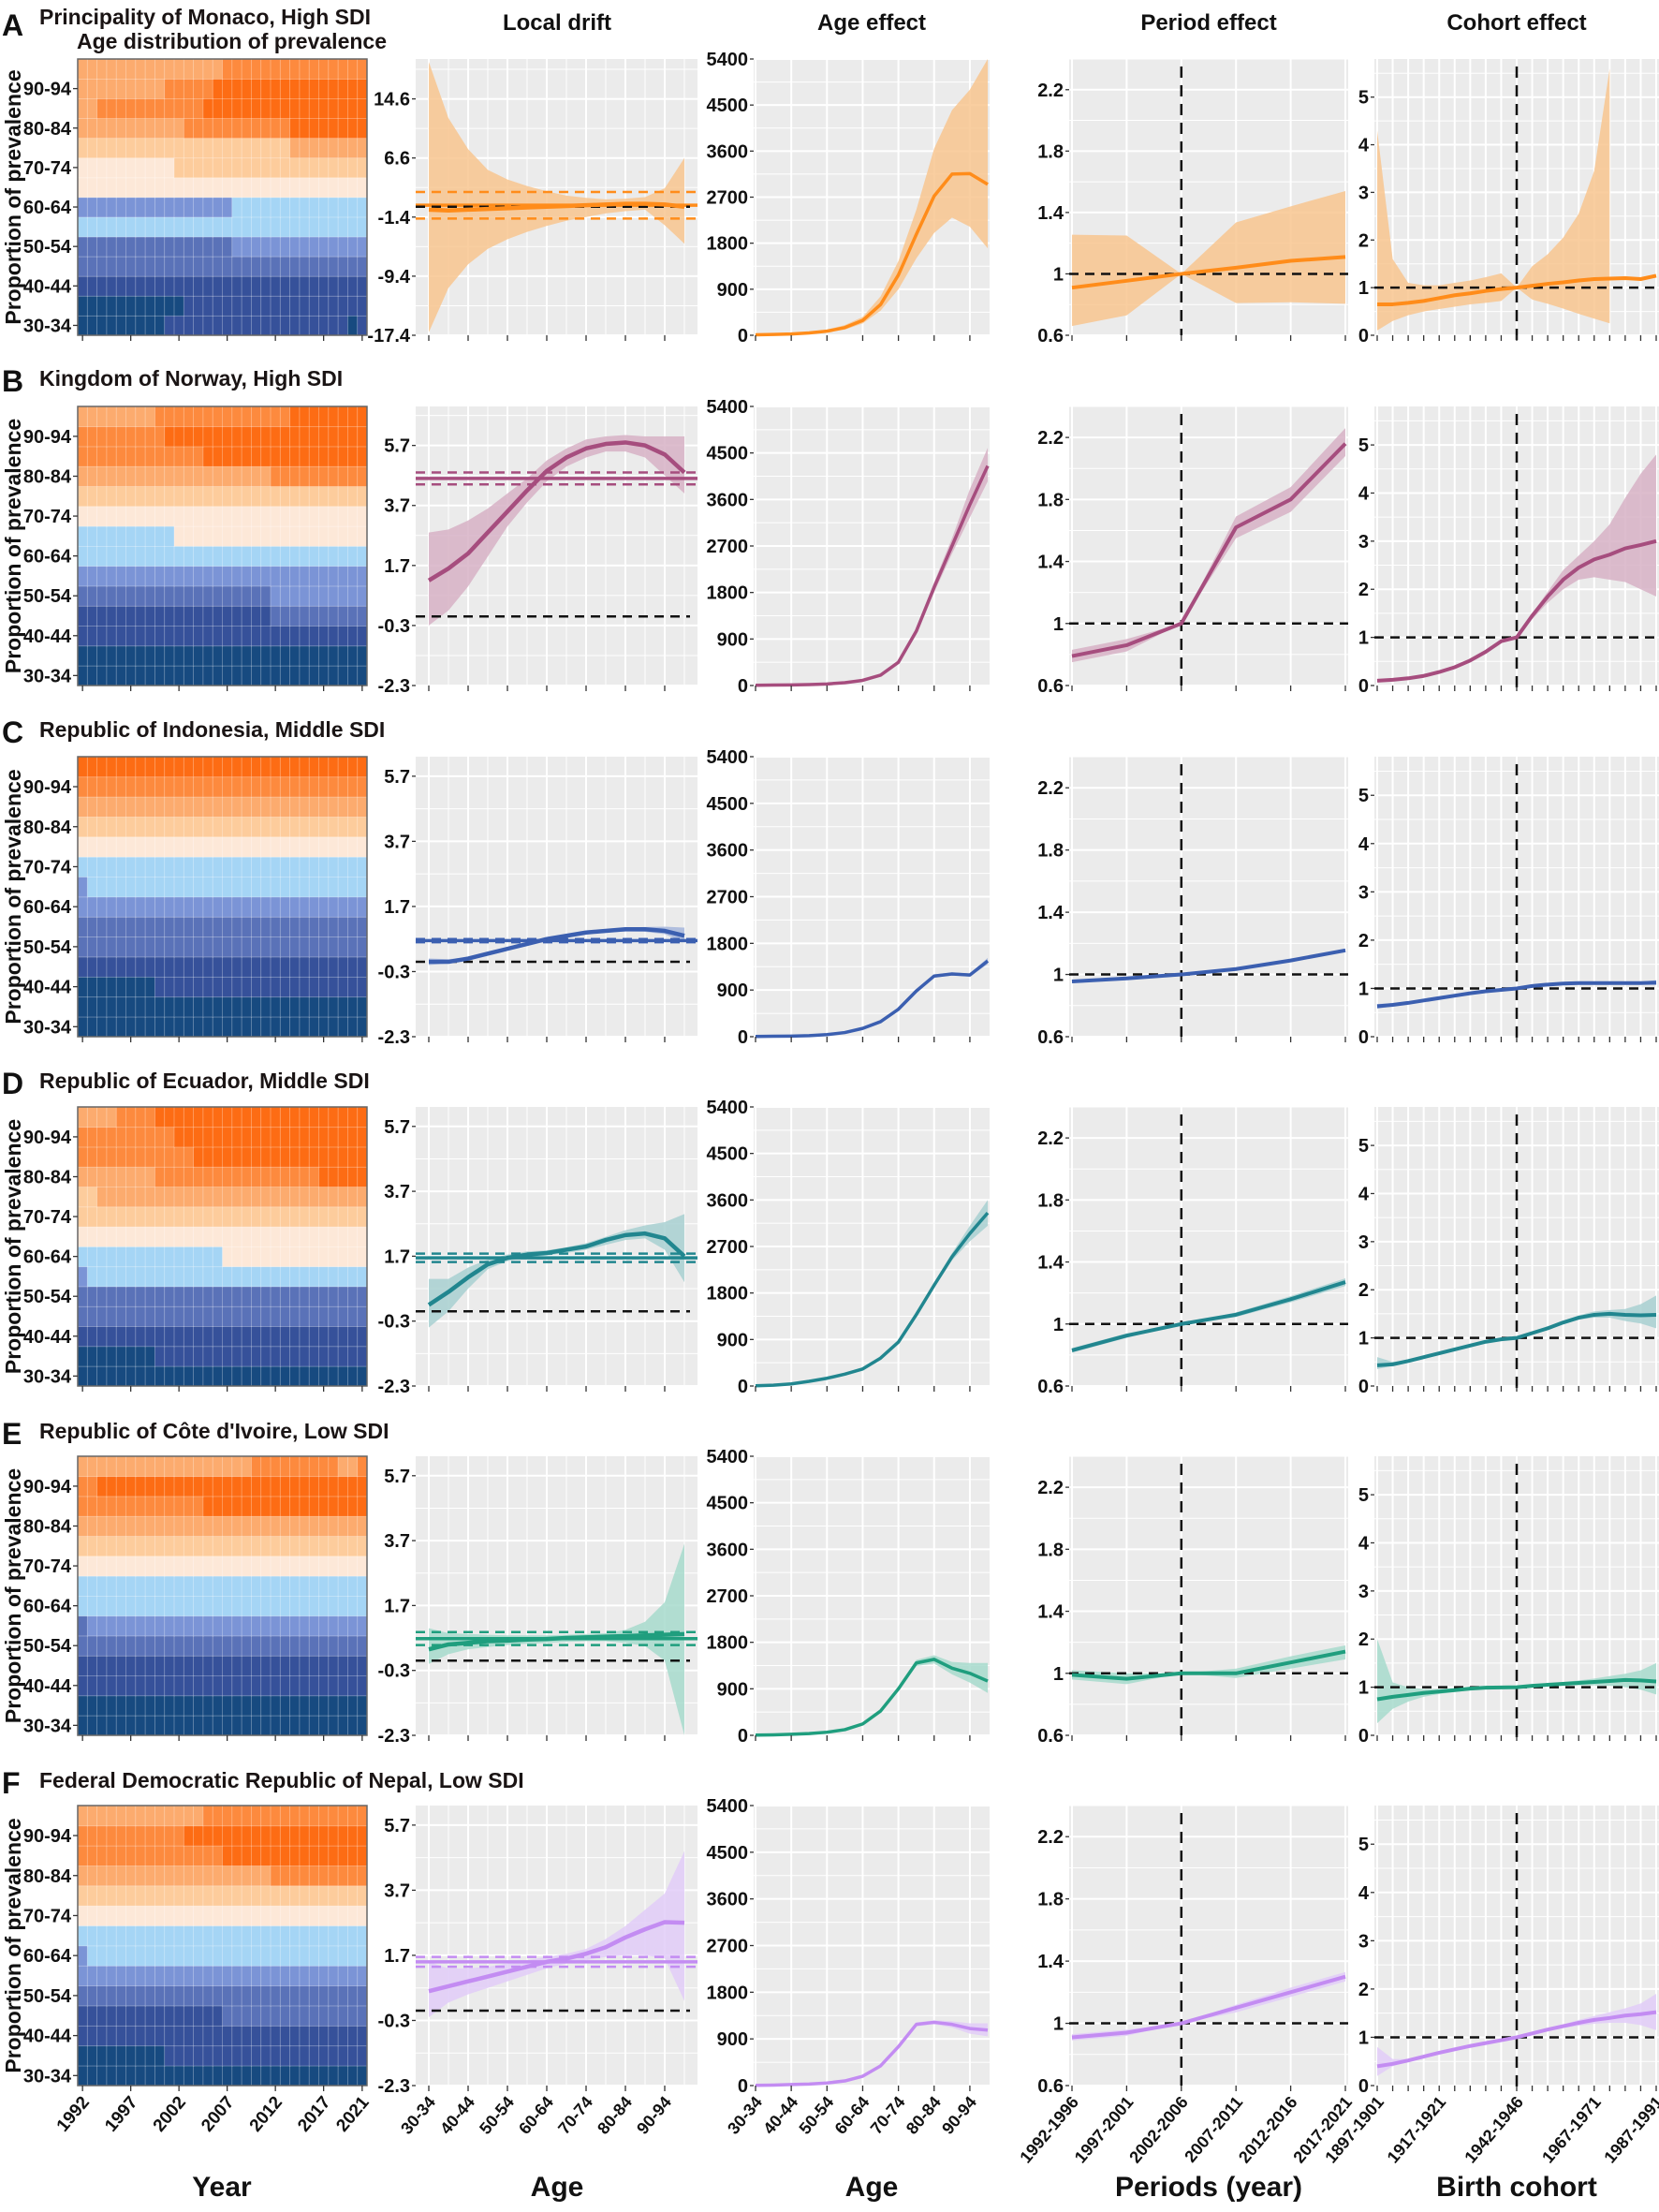  I want to click on period-effect-line, so click(1208, 966).